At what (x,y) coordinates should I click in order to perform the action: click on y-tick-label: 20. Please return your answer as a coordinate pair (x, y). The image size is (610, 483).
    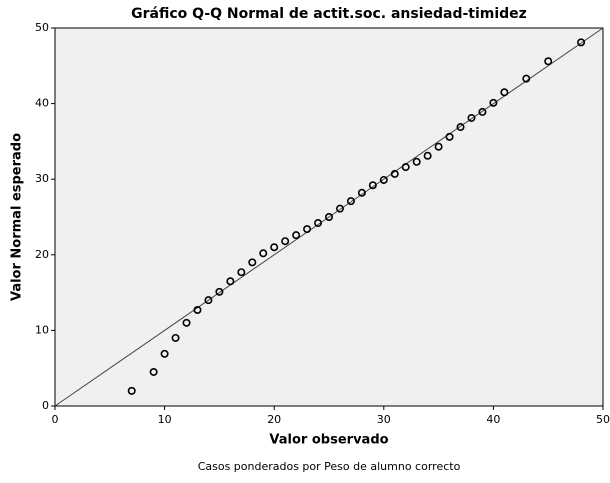
    Looking at the image, I should click on (42, 254).